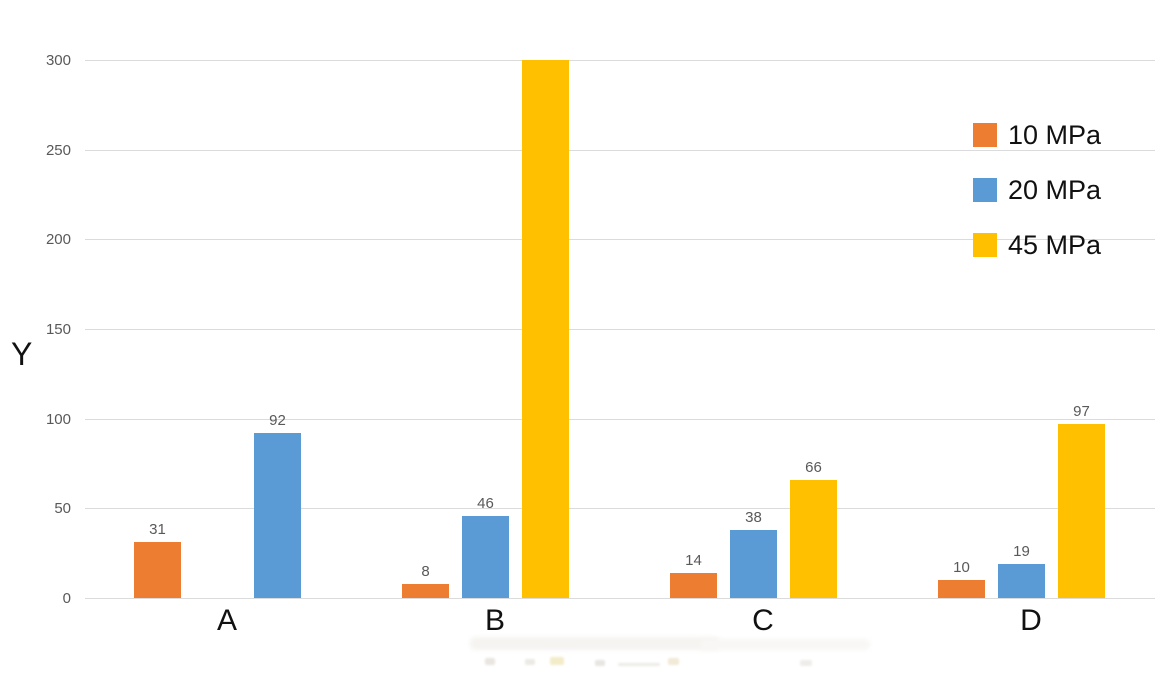 The width and height of the screenshot is (1170, 673). Describe the element at coordinates (1021, 580) in the screenshot. I see `bar-d-20mpa` at that location.